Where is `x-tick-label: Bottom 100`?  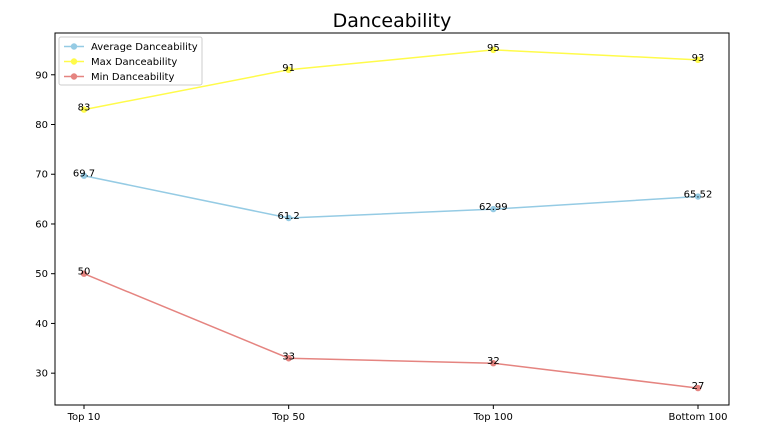
x-tick-label: Bottom 100 is located at coordinates (698, 417).